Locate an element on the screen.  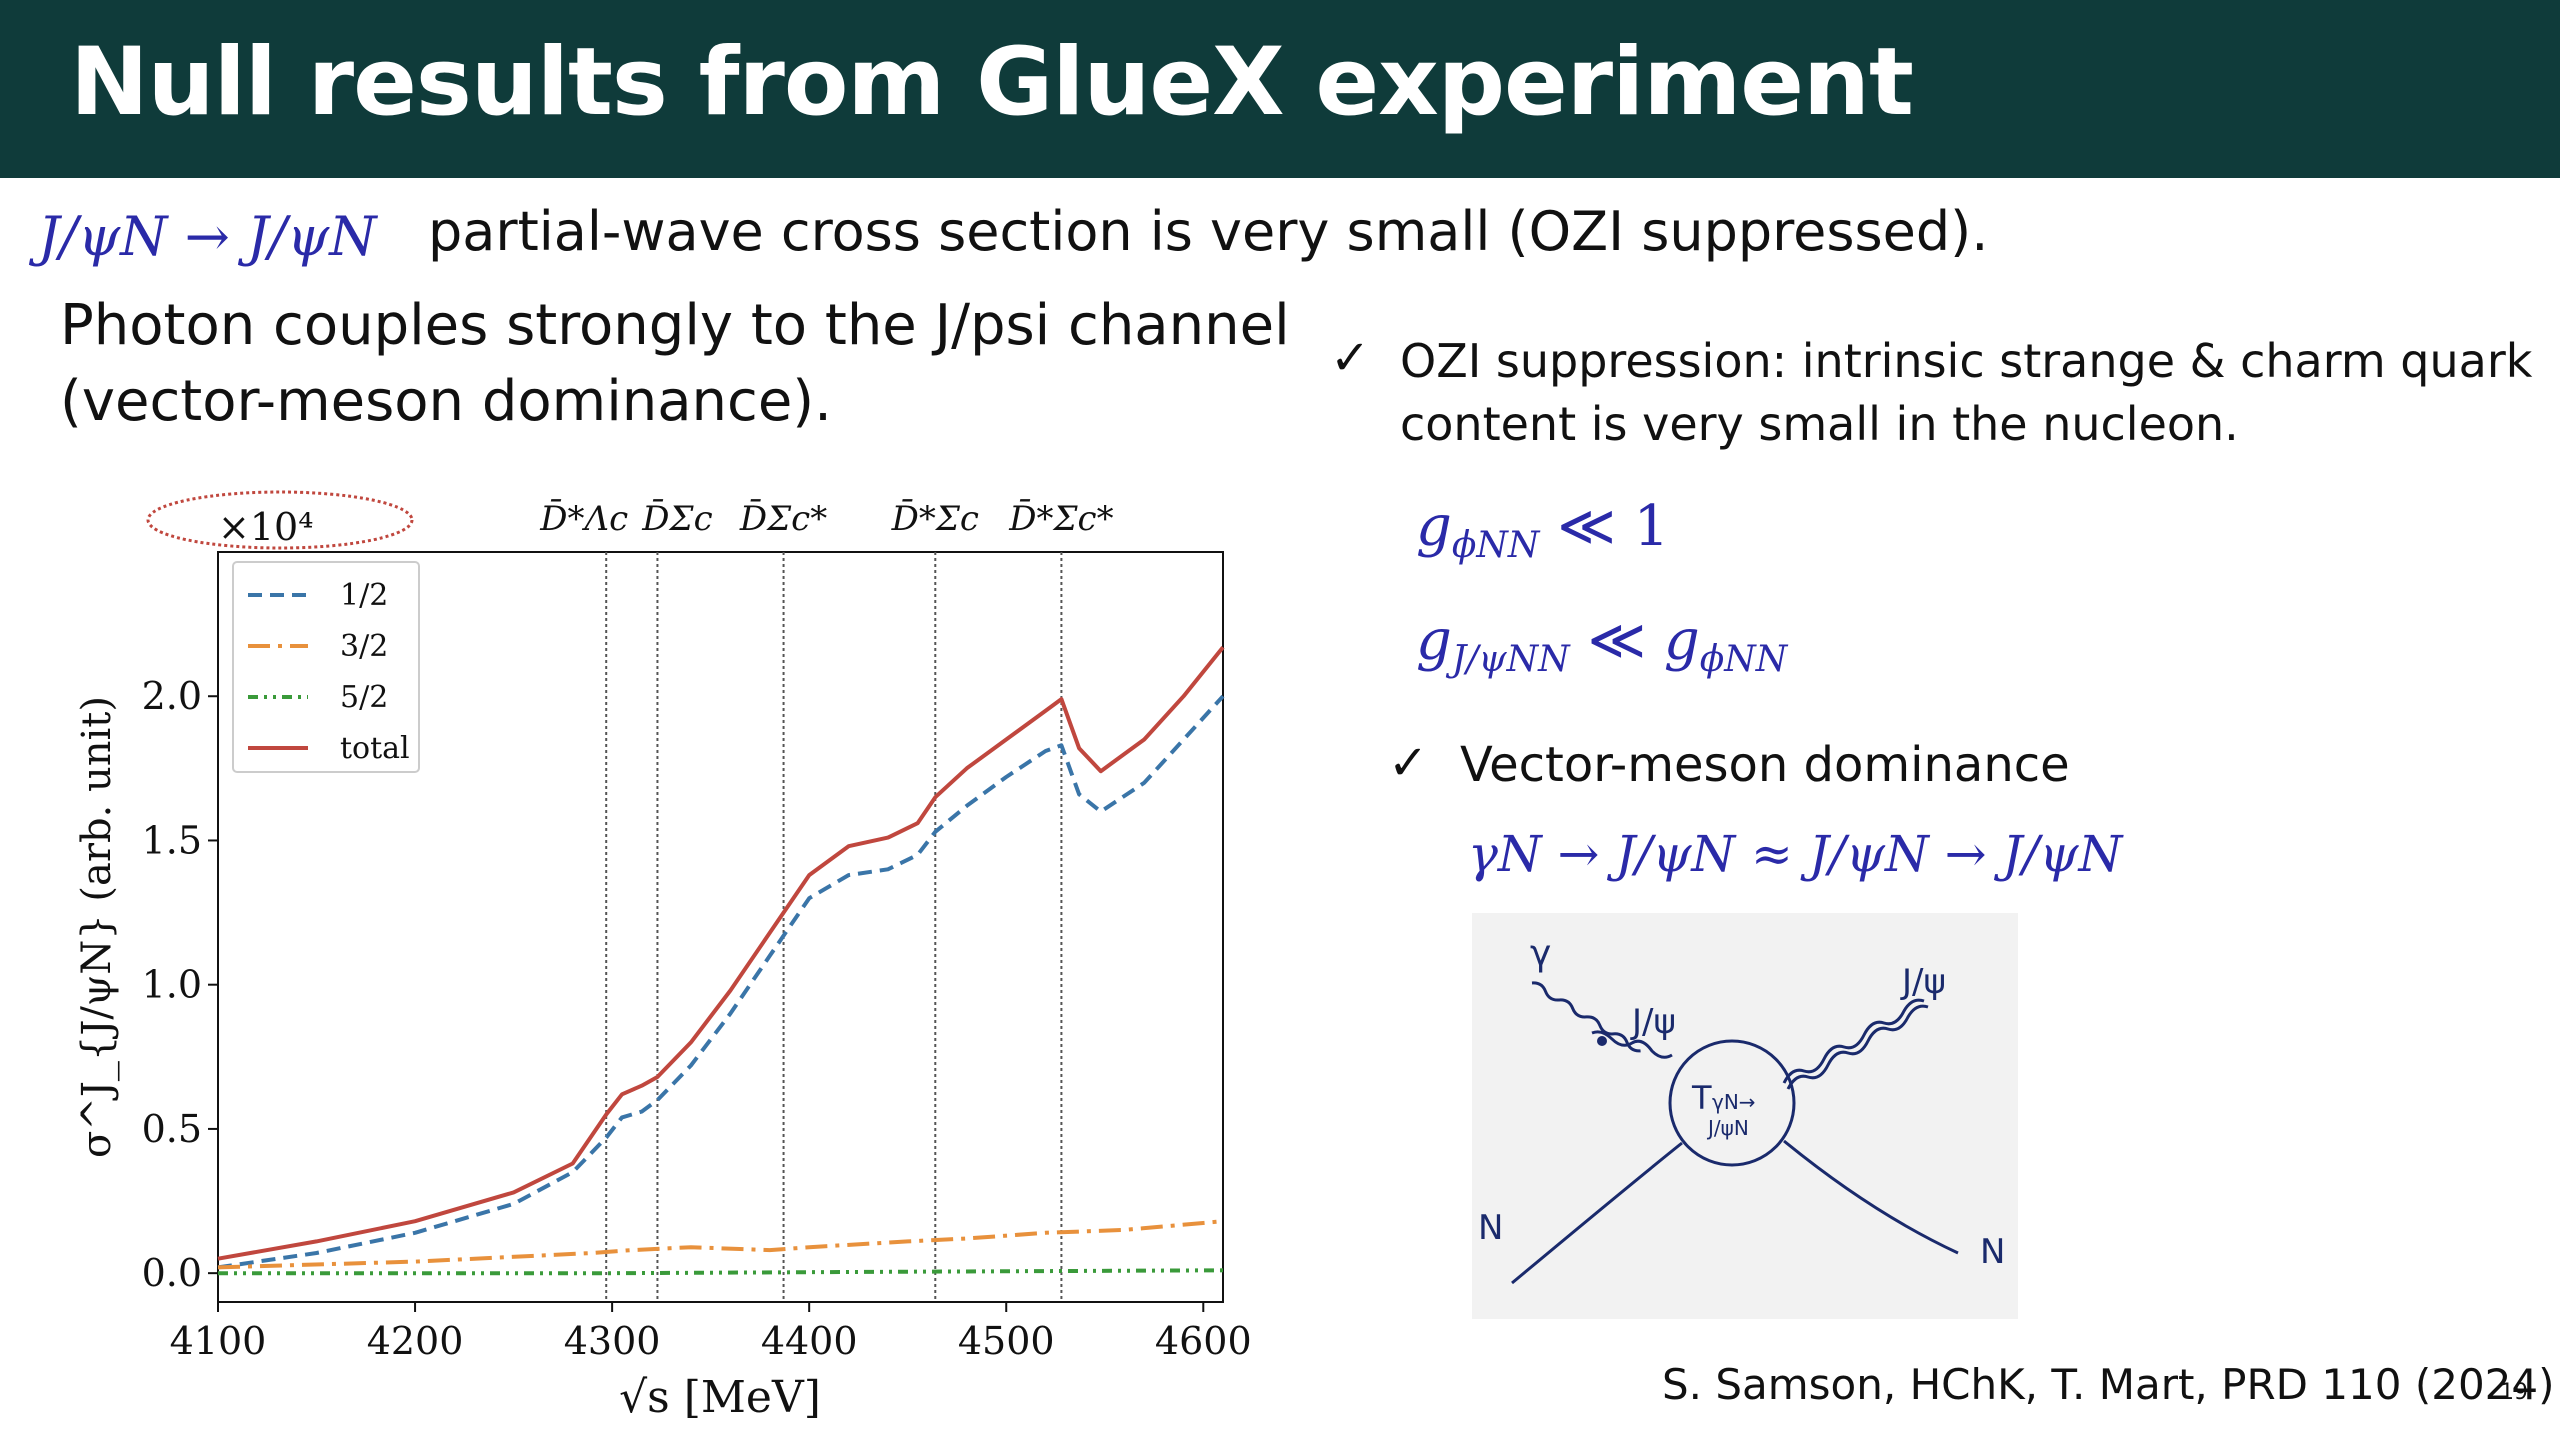
blob-sub-label-2: J/ψN is located at coordinates (1727, 1128).